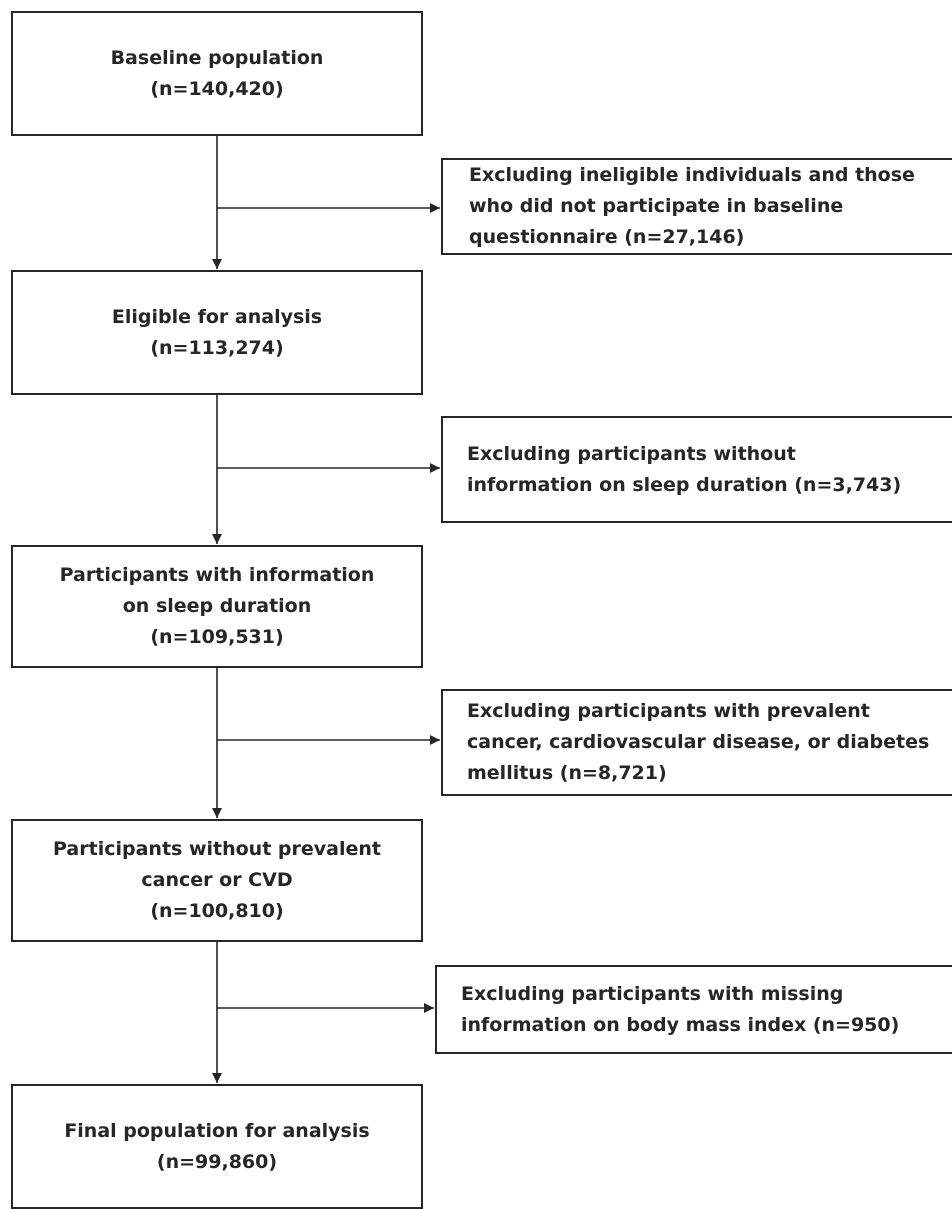  Describe the element at coordinates (217, 332) in the screenshot. I see `eligible-for-analysis-box: Eligible for analysis (n=113,274)` at that location.